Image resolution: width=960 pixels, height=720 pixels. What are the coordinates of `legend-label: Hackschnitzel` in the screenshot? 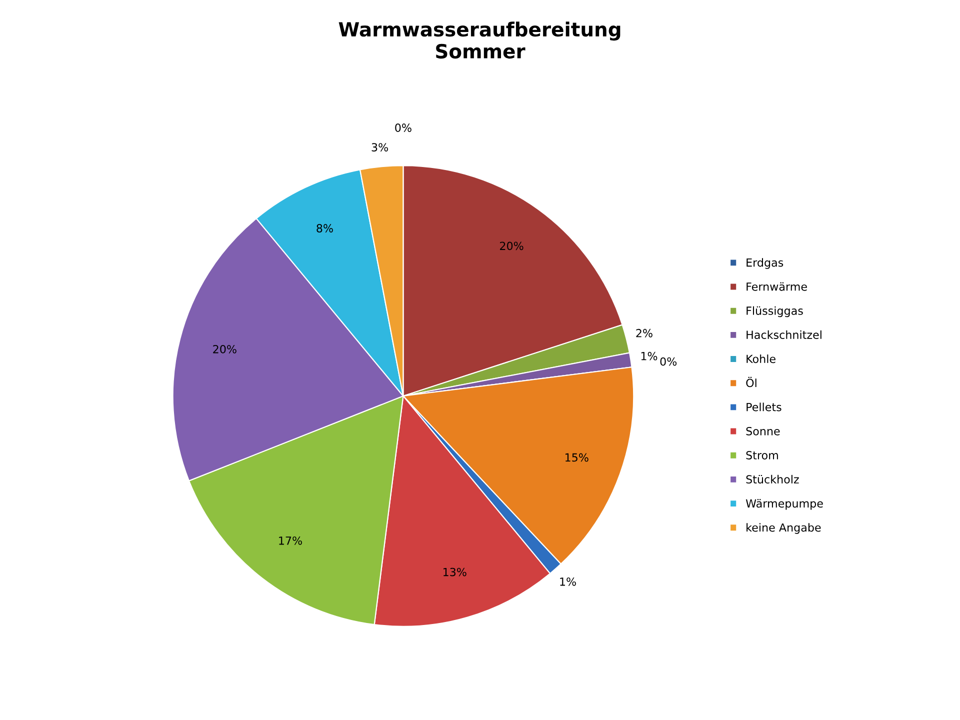 It's located at (784, 335).